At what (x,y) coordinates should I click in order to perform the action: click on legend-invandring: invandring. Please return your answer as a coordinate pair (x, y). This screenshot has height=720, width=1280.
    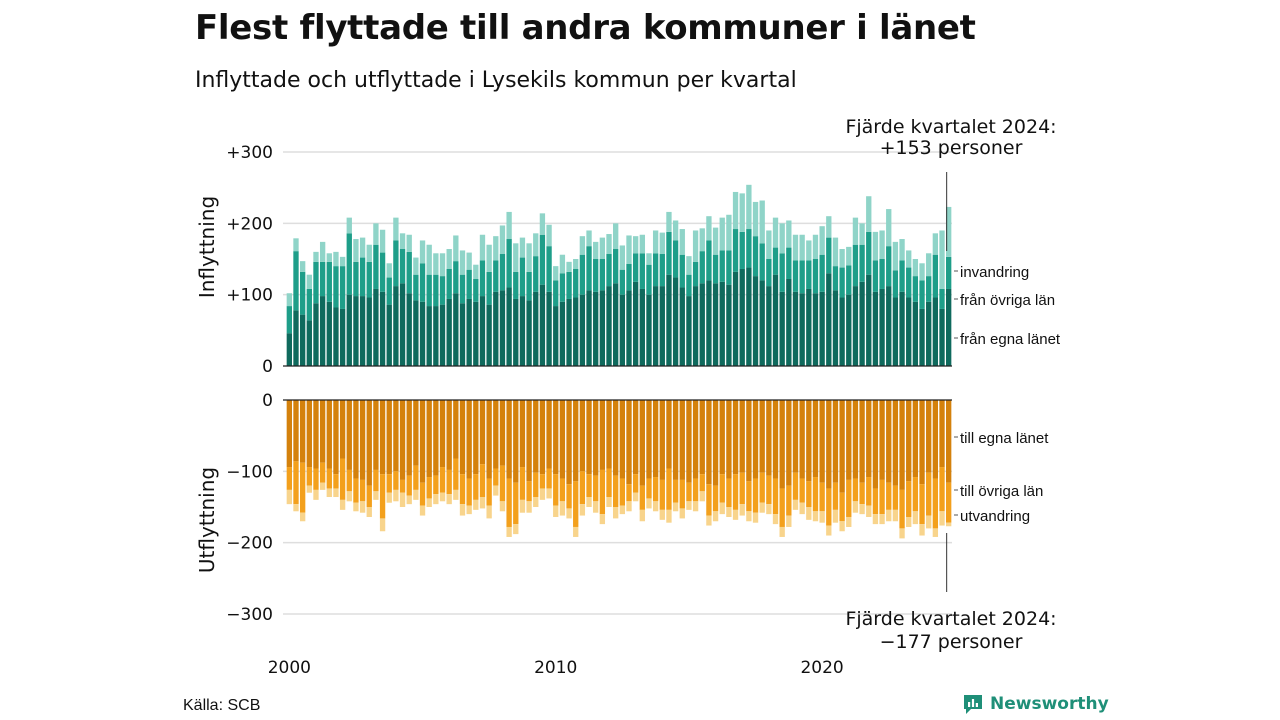
    Looking at the image, I should click on (994, 272).